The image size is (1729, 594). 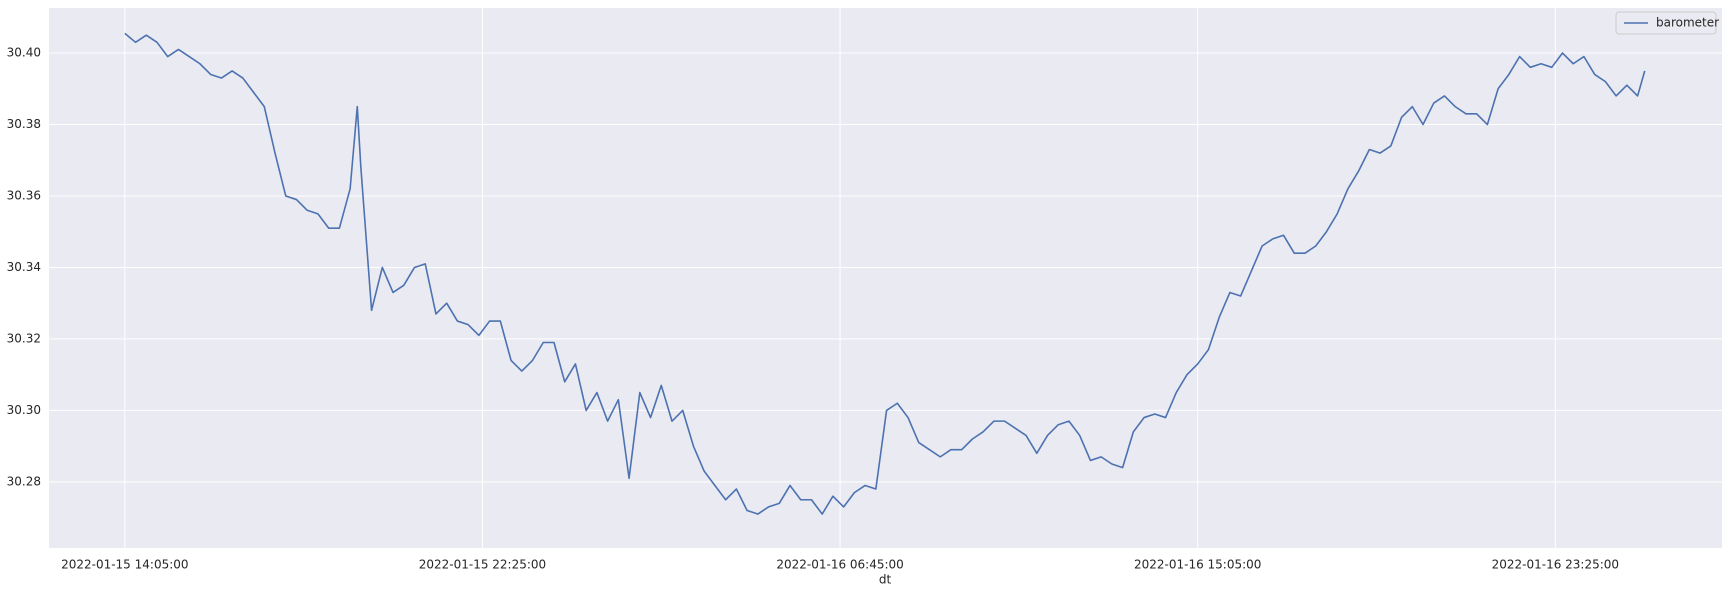 I want to click on x-tick-label: 2022-01-15 22:25:00, so click(x=482, y=565).